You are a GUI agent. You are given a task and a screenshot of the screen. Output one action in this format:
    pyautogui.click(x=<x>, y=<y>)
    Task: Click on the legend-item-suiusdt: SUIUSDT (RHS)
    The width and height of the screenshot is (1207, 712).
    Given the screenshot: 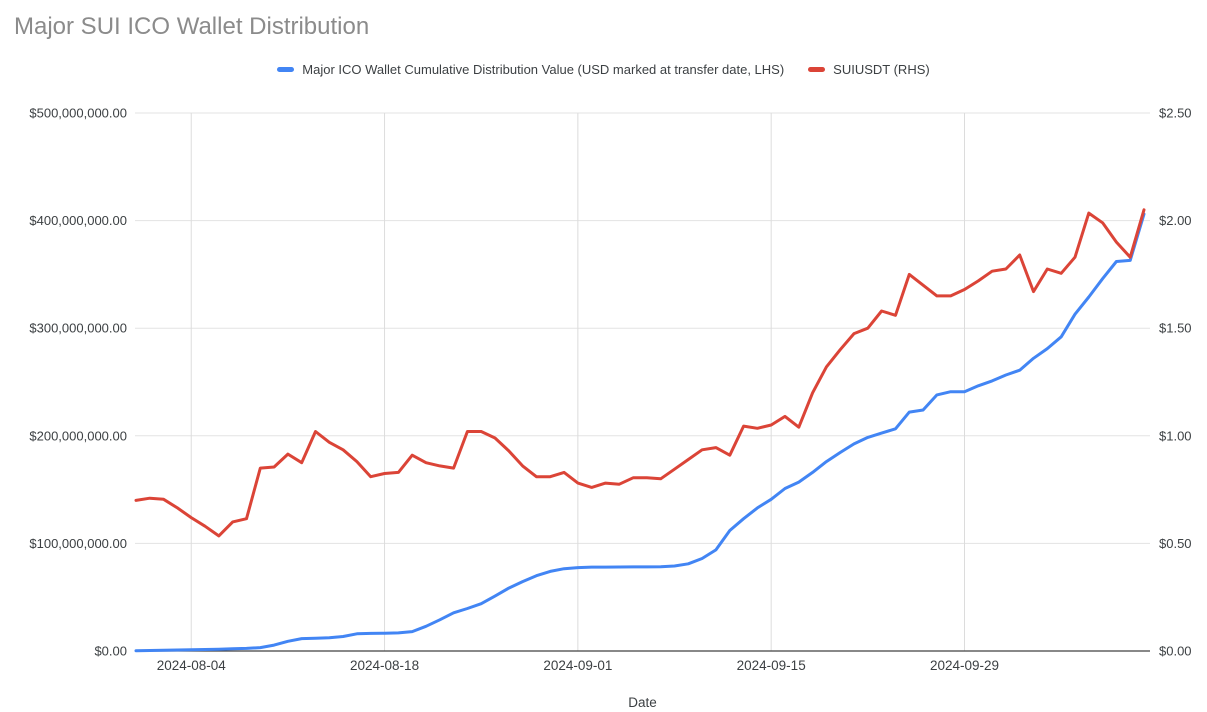 What is the action you would take?
    pyautogui.click(x=869, y=69)
    